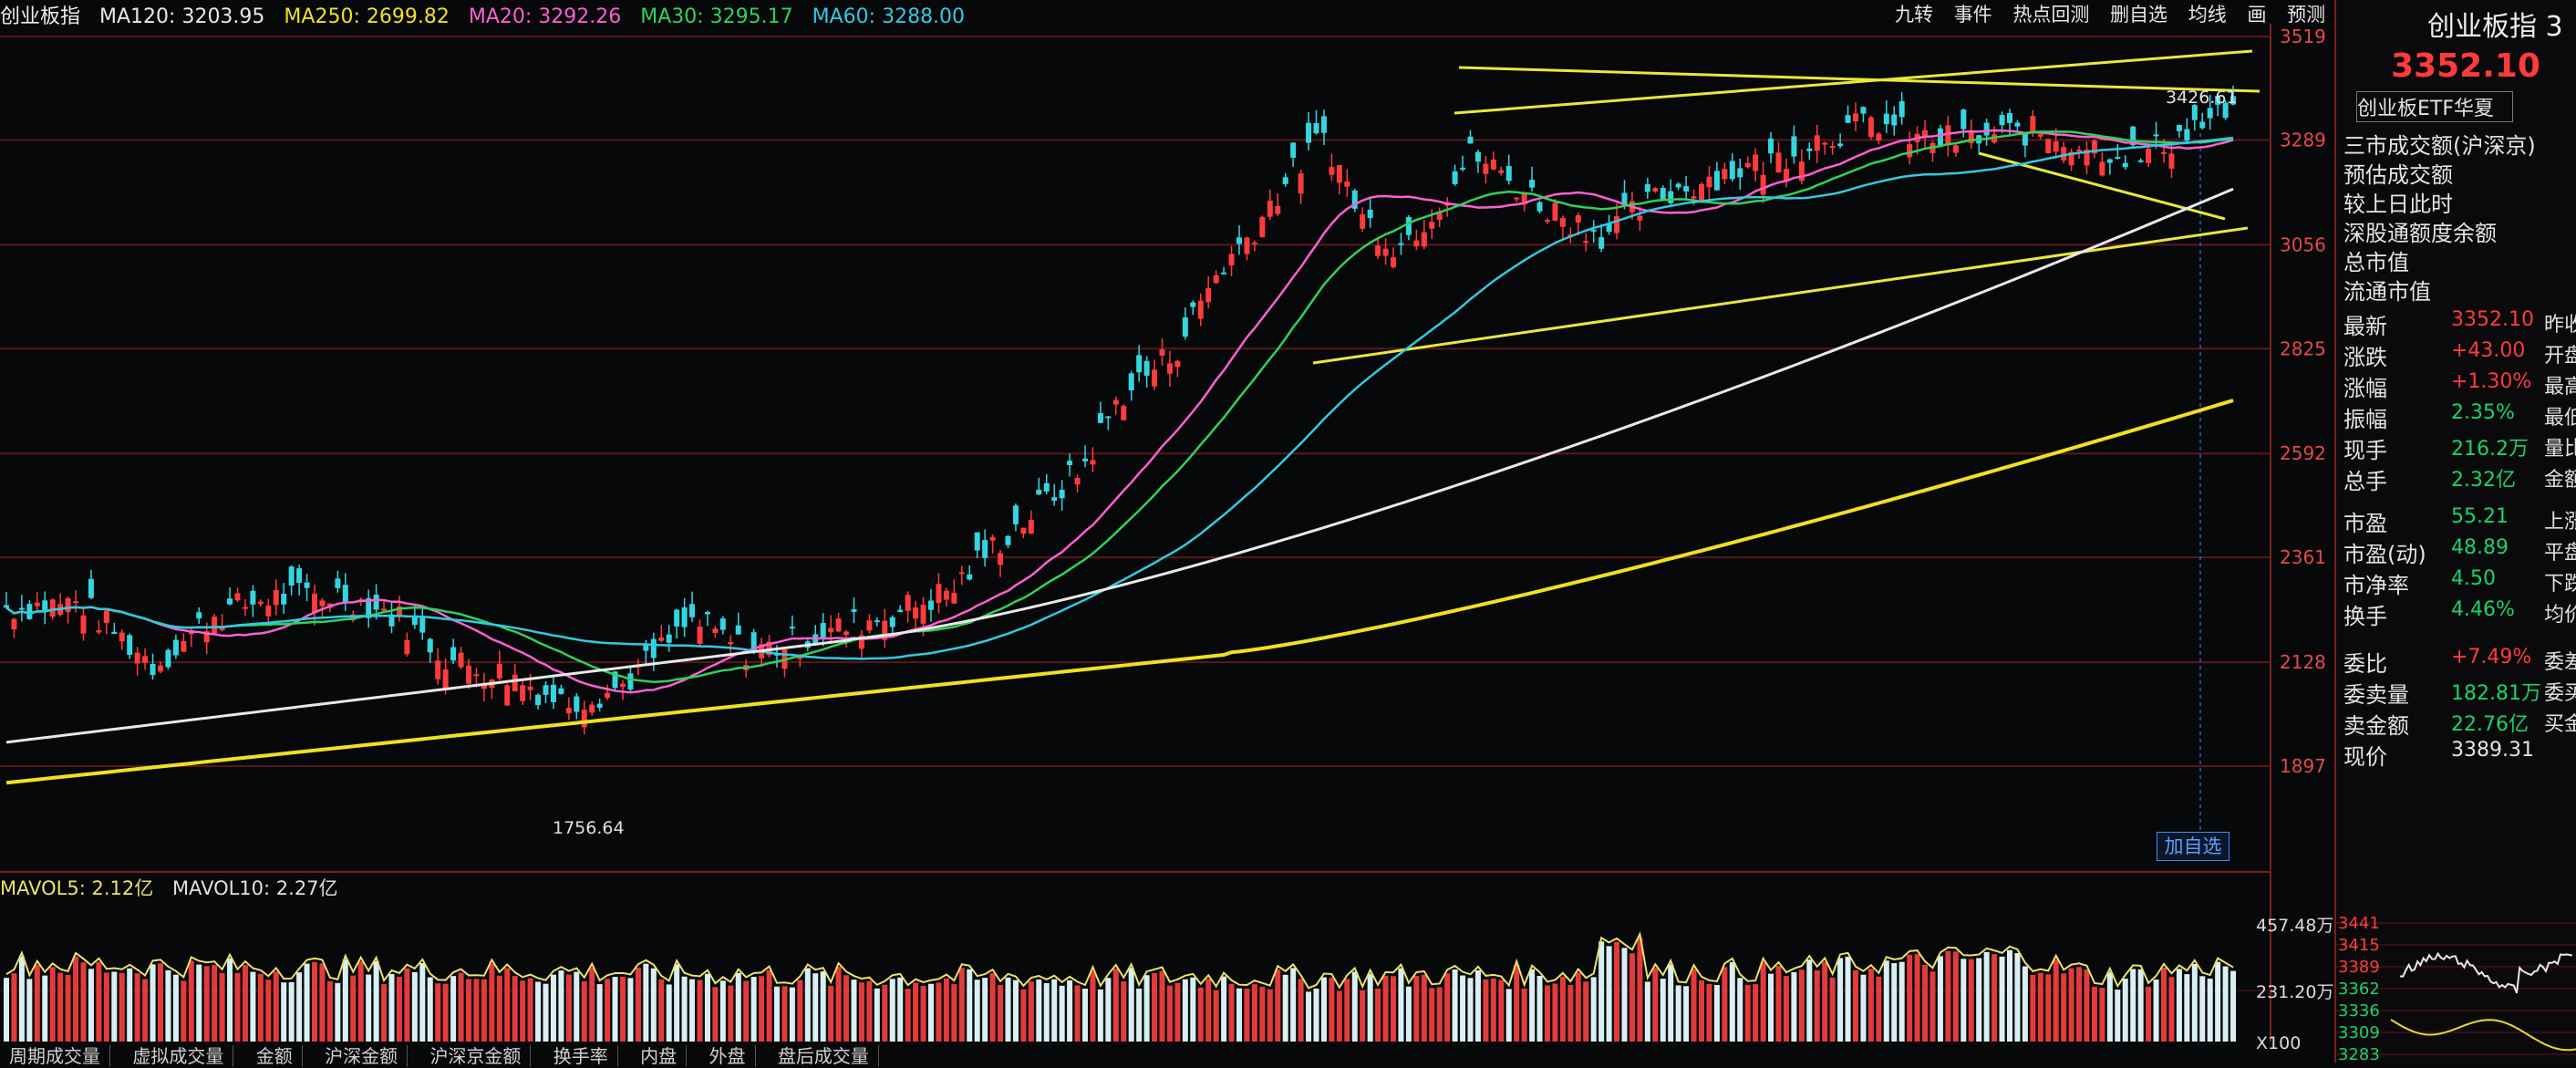 The height and width of the screenshot is (1068, 2576). I want to click on stat-row: 市盈(动) 48.89 平盘, so click(2459, 552).